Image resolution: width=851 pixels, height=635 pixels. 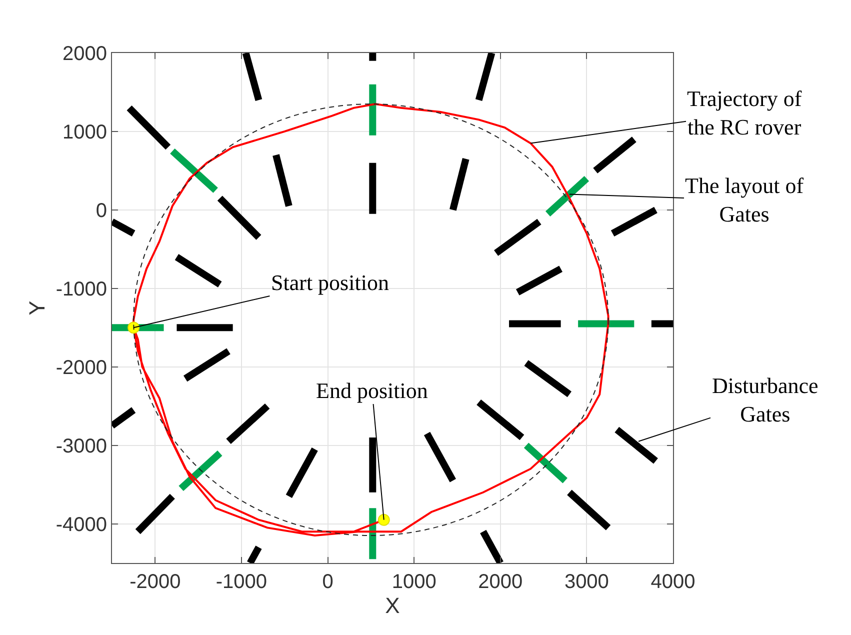 I want to click on y-tick-label: -1000, so click(x=81, y=289).